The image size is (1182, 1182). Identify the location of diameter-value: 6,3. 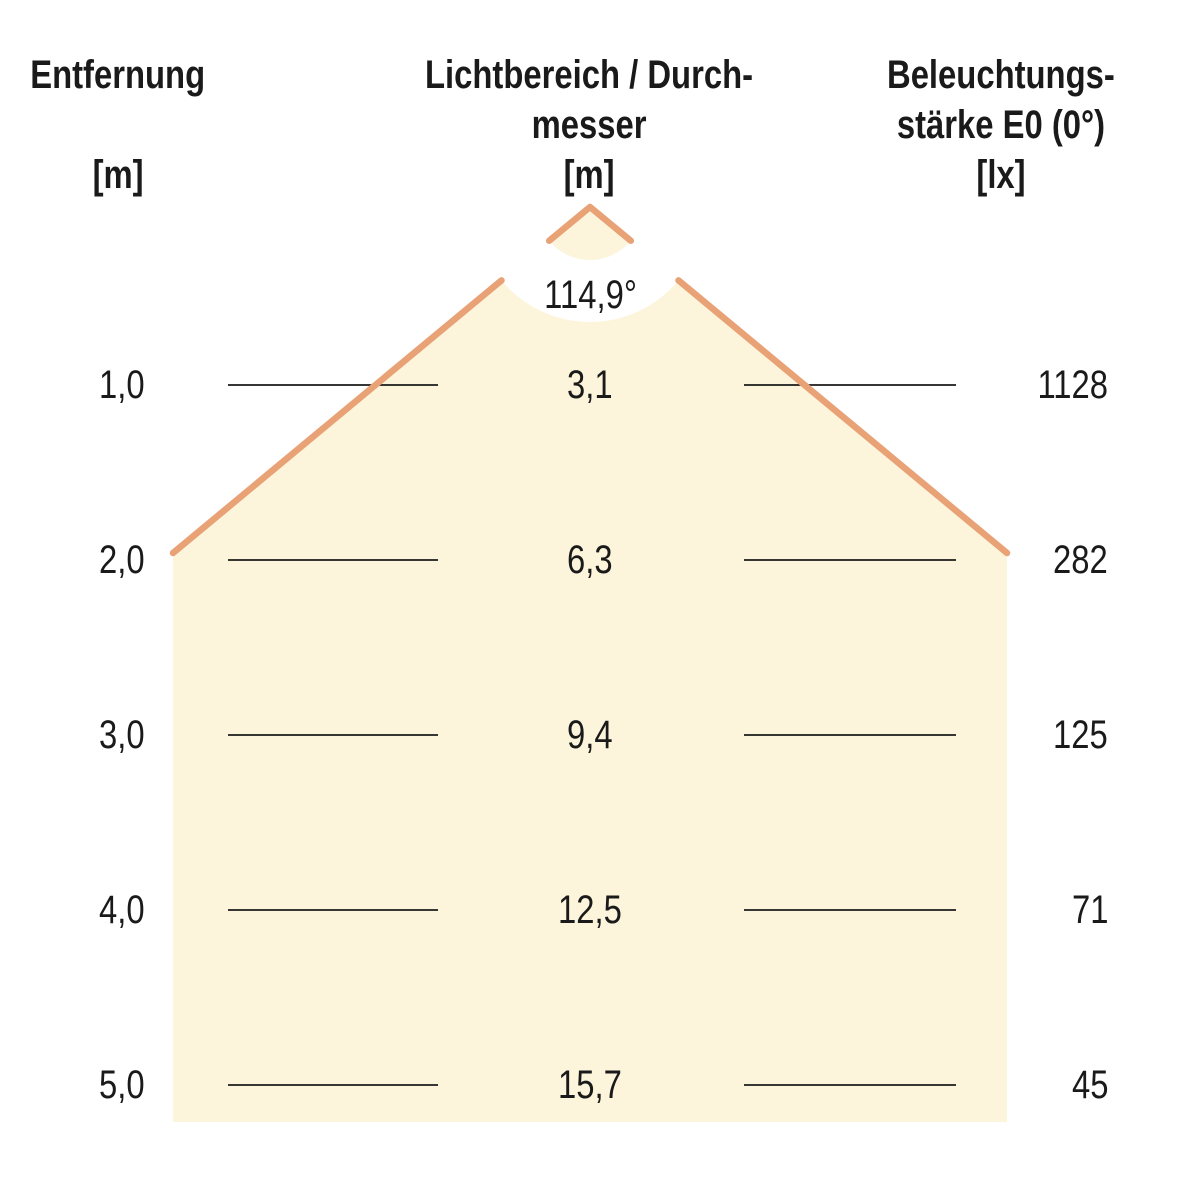
(590, 560).